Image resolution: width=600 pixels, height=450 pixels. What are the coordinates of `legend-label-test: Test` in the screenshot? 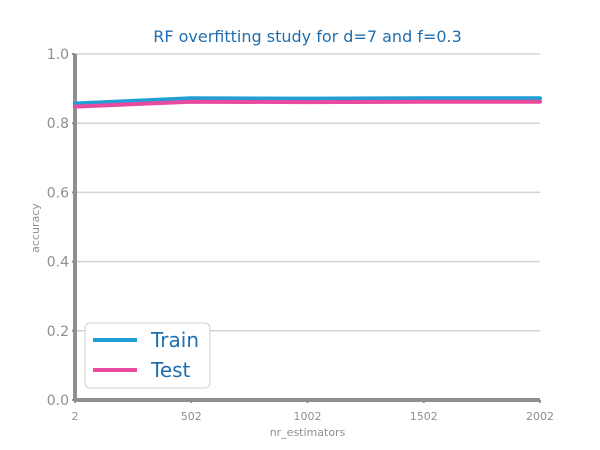 It's located at (170, 370).